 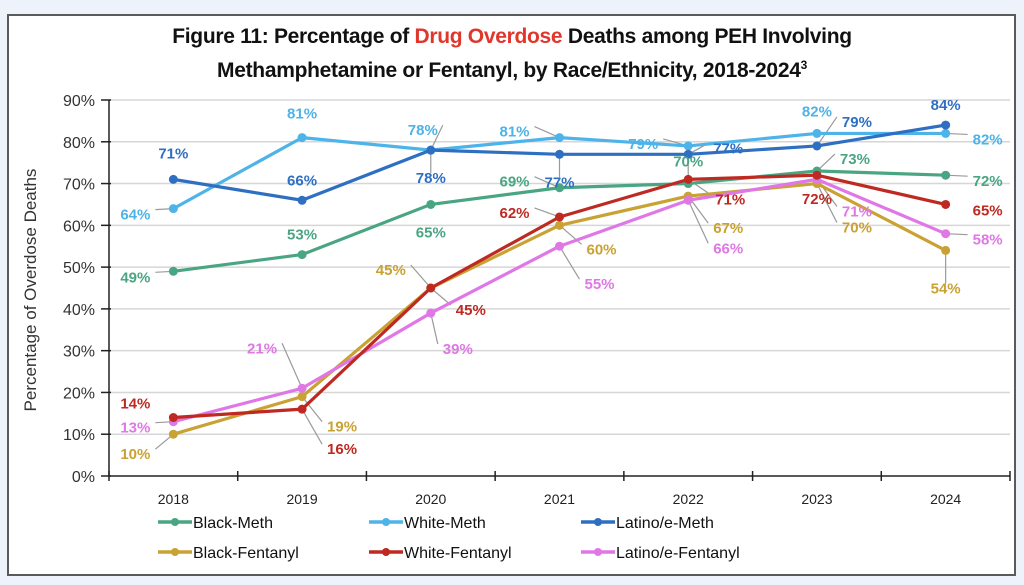 What do you see at coordinates (988, 240) in the screenshot?
I see `data-label: 58%` at bounding box center [988, 240].